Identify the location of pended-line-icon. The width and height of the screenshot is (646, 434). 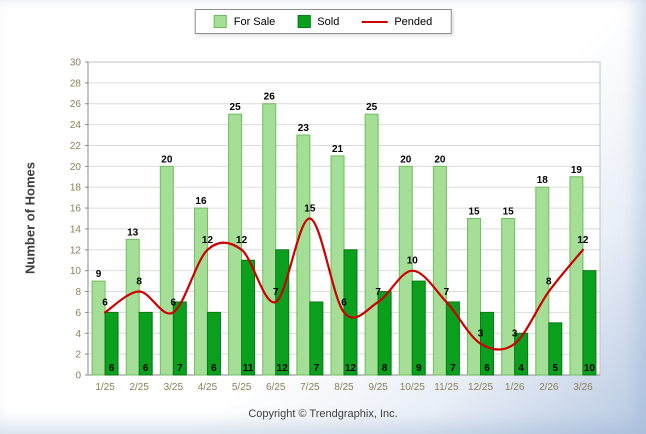
(374, 21).